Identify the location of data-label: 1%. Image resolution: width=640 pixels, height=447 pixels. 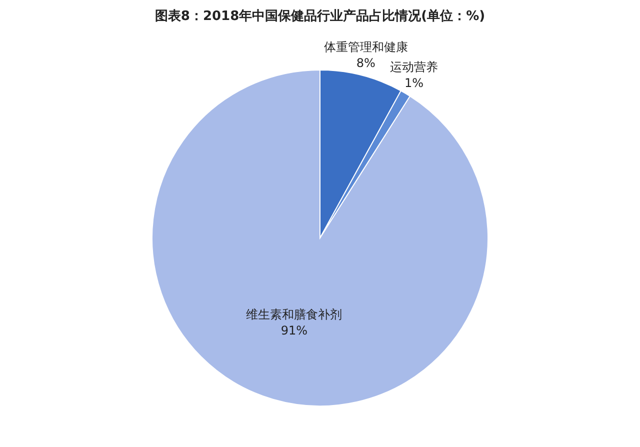
(414, 83).